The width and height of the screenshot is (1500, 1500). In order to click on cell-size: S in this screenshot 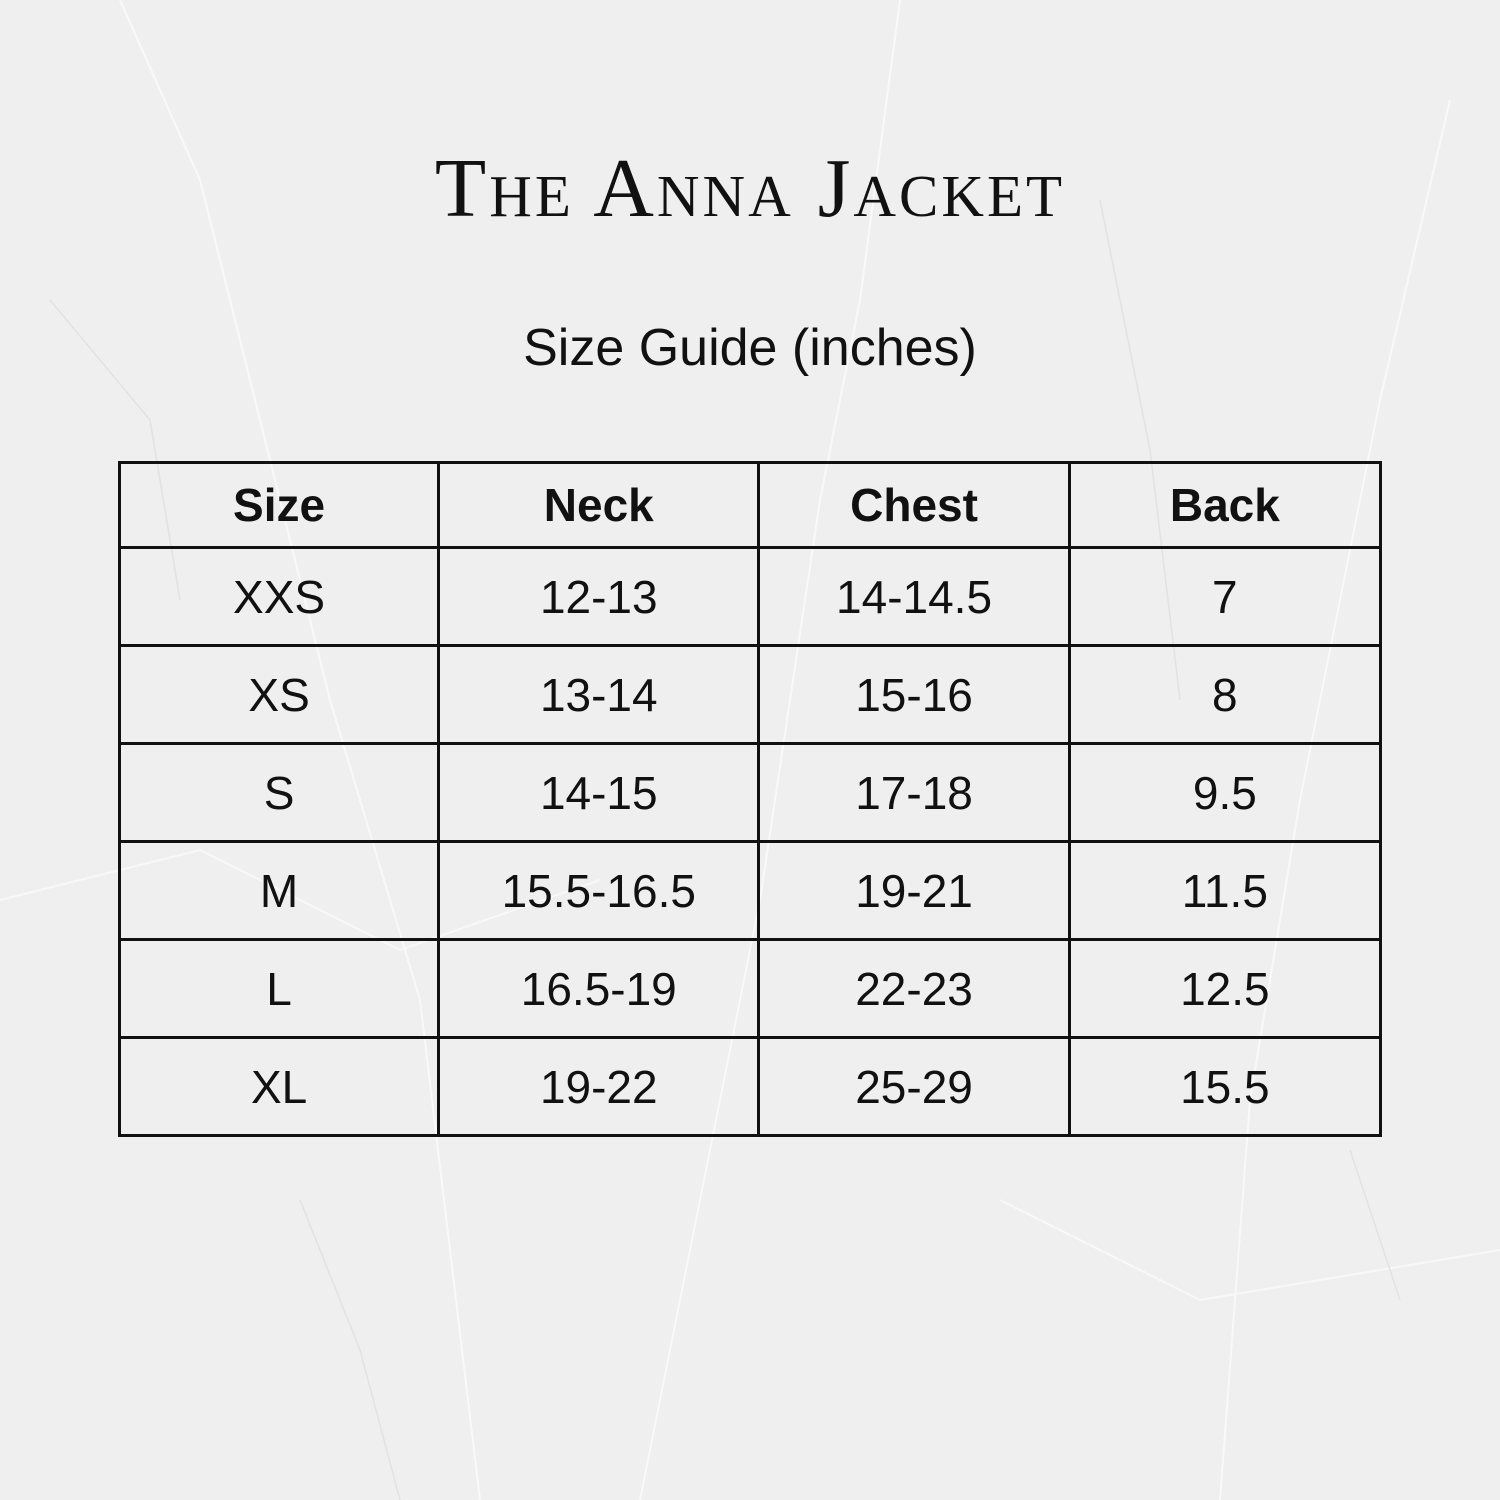, I will do `click(279, 792)`.